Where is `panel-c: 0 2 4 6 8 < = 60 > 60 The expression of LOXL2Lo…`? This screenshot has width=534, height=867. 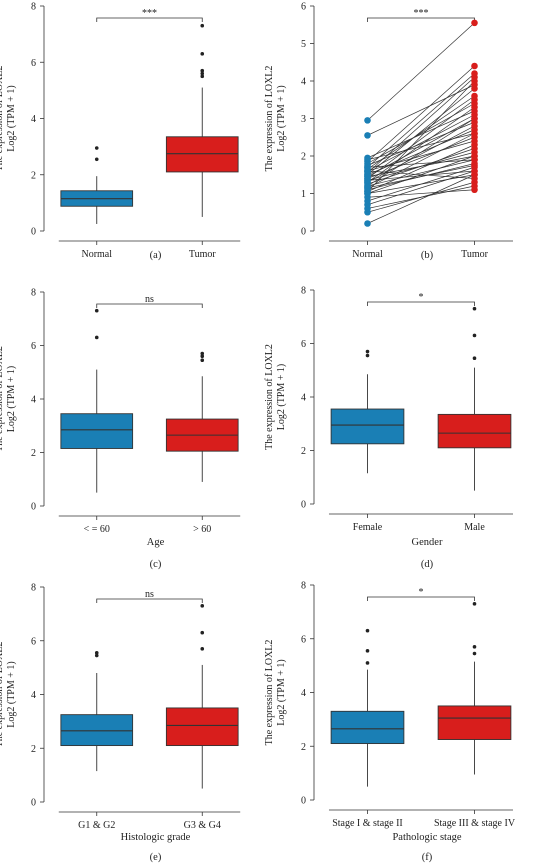
panel-c: 0 2 4 6 8 < = 60 > 60 The expression of LOXL2Lo… is located at coordinates (120, 429).